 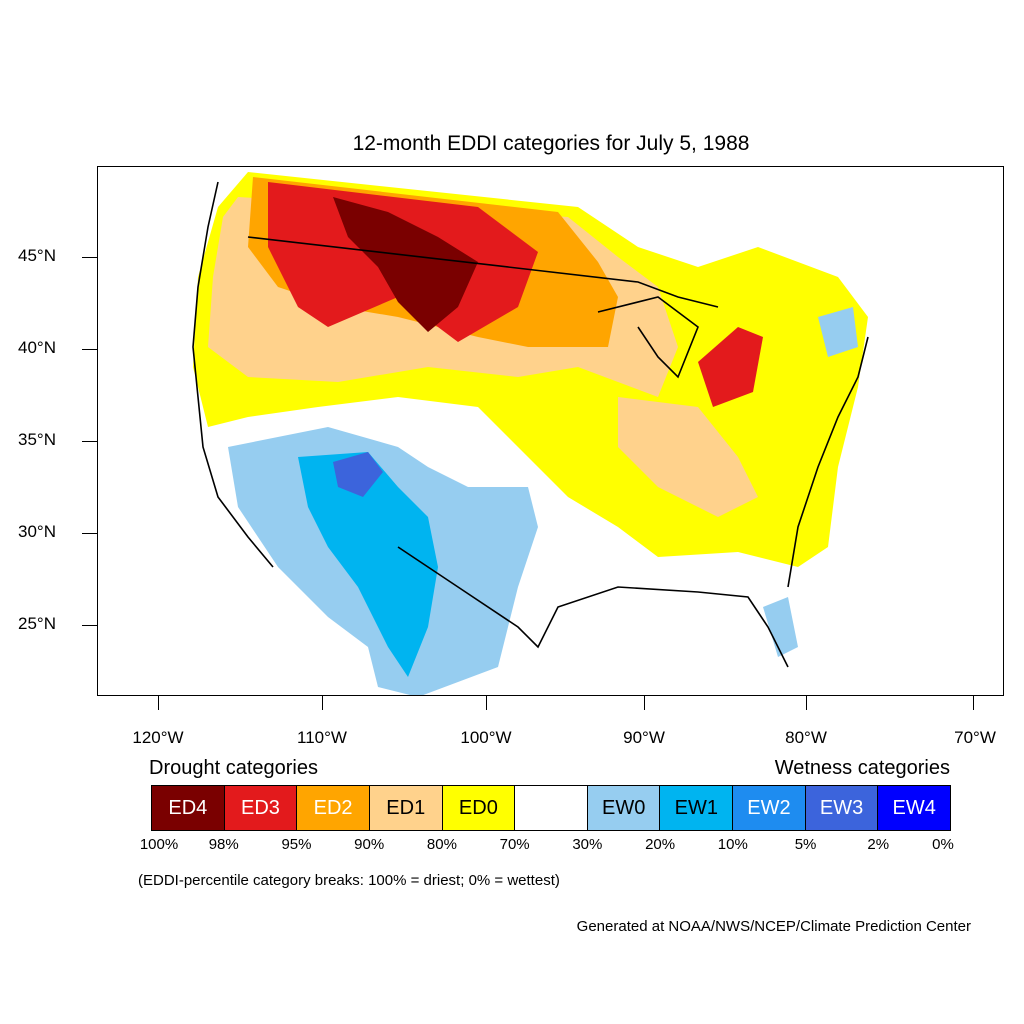 I want to click on lon-label-100: 100°W, so click(x=486, y=737).